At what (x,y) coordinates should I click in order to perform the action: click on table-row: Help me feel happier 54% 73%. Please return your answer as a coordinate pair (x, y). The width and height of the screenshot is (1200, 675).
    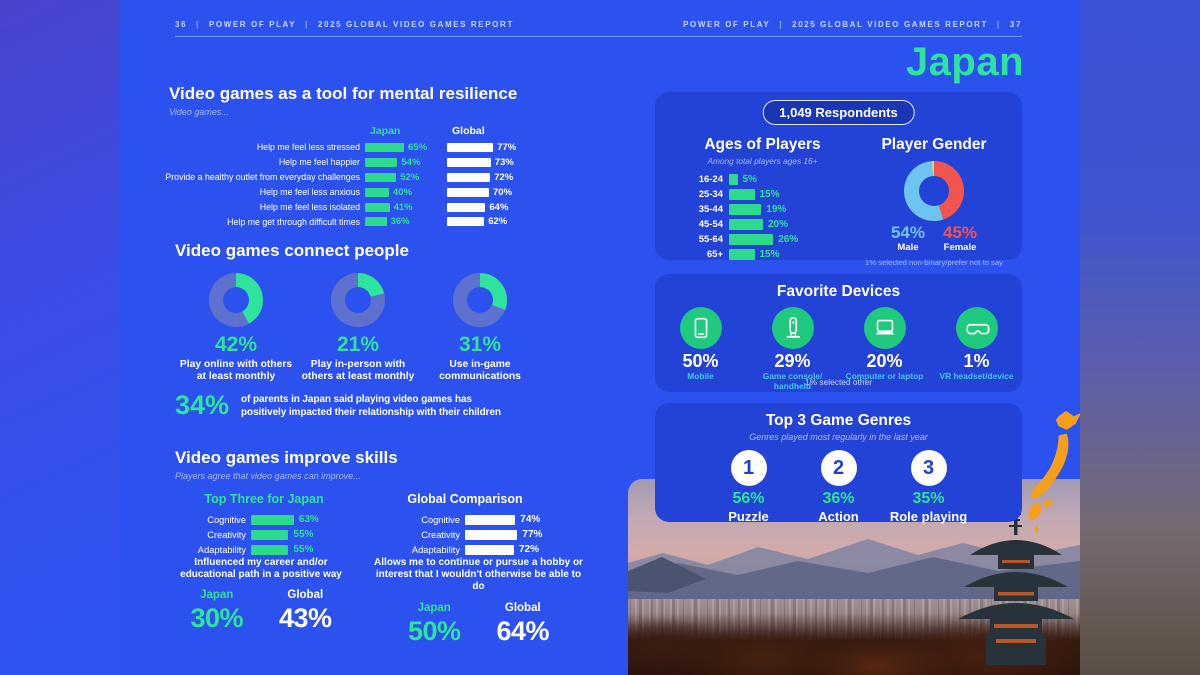
    Looking at the image, I should click on (379, 162).